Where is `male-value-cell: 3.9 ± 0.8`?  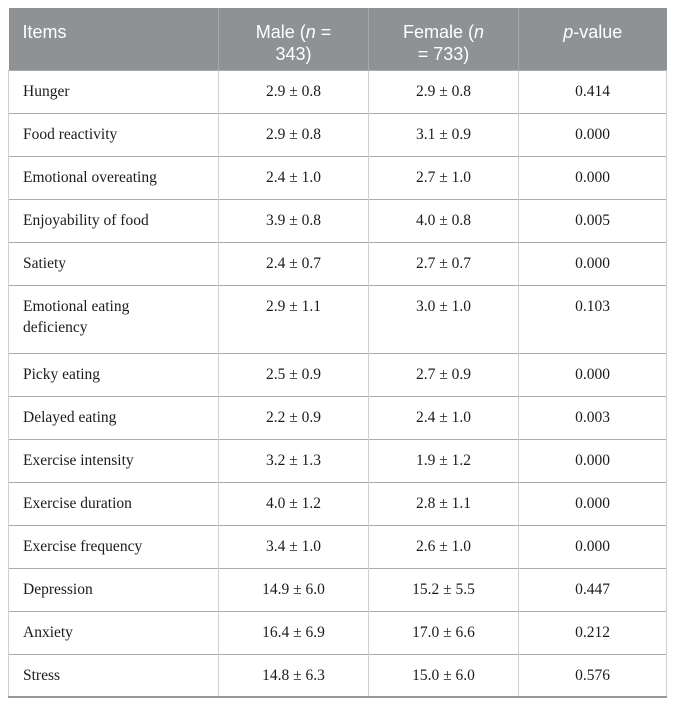 male-value-cell: 3.9 ± 0.8 is located at coordinates (293, 220).